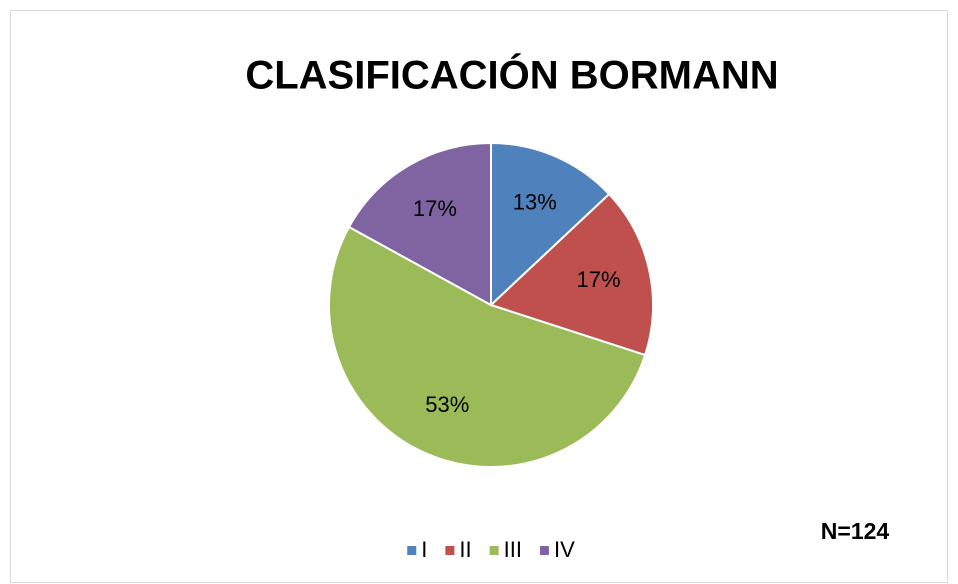 This screenshot has height=584, width=958. I want to click on legend-label: II, so click(465, 549).